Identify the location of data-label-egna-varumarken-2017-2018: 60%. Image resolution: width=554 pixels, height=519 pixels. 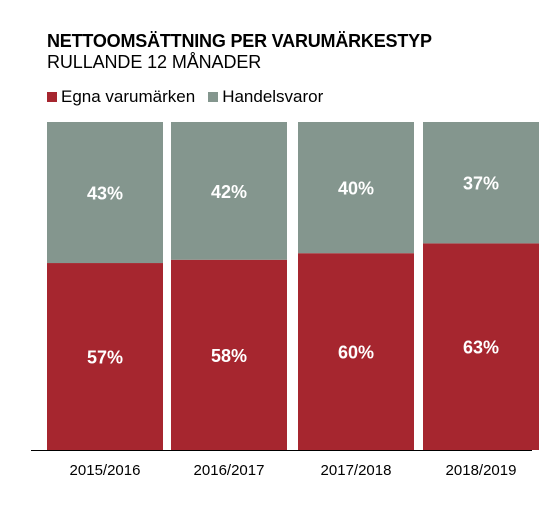
(356, 353).